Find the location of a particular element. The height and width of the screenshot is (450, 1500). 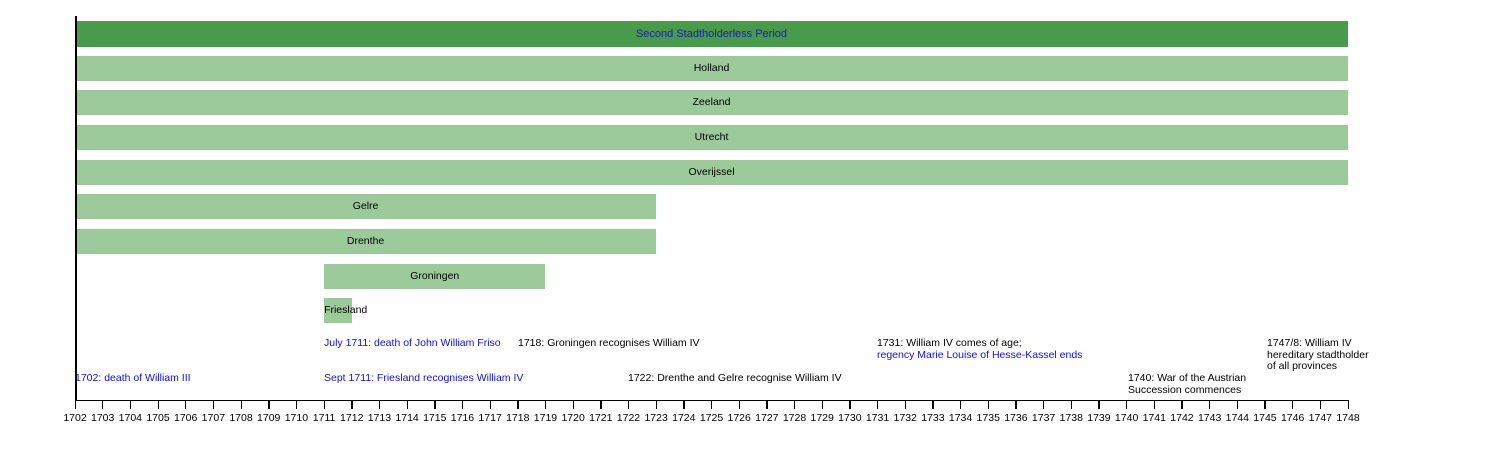

axis-year-label: 1723 is located at coordinates (656, 418).